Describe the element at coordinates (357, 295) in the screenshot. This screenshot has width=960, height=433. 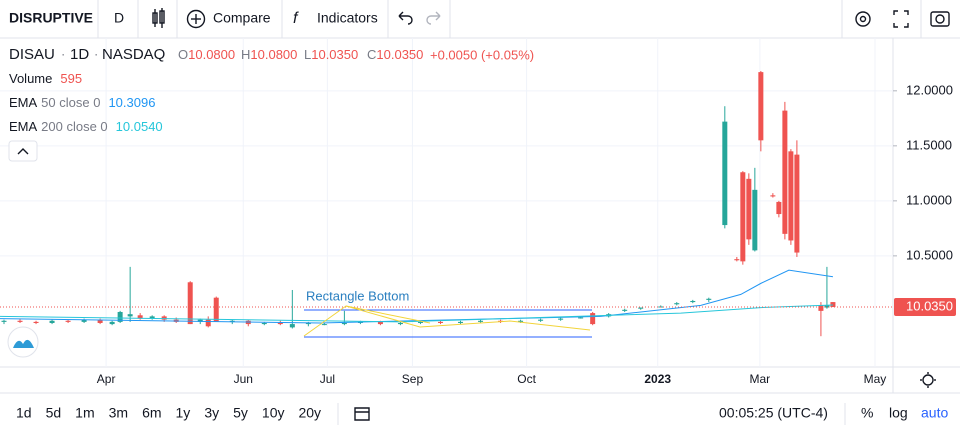
I see `annotation: Rectangle Bottom` at that location.